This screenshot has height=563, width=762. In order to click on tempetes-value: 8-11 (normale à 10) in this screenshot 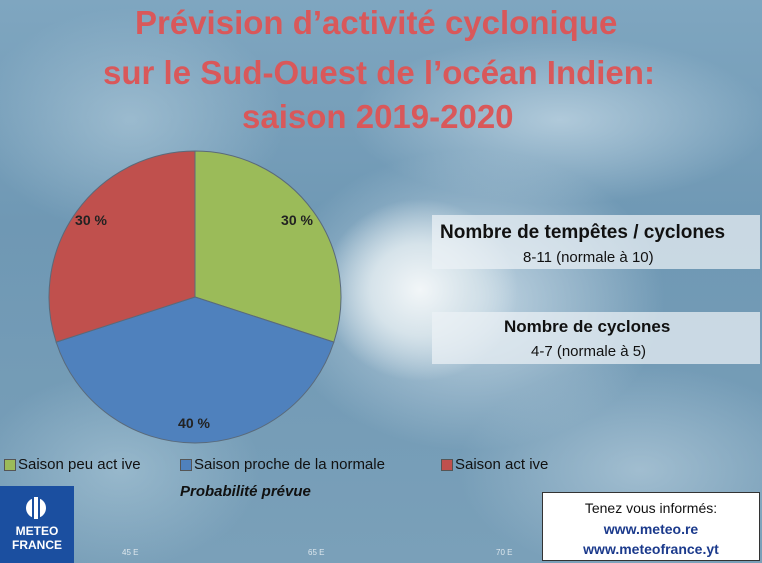, I will do `click(588, 257)`.